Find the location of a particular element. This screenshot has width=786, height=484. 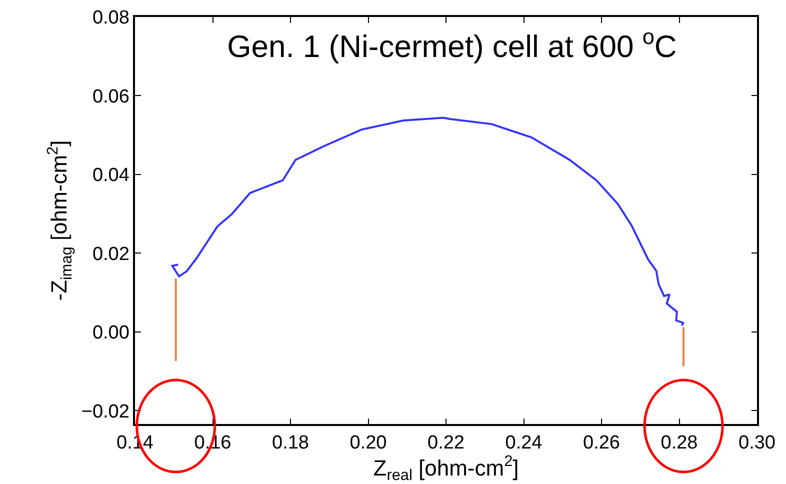

x-axis-title: Z$_{real}$ [ohm-cm$^{2}$] is located at coordinates (446, 468).